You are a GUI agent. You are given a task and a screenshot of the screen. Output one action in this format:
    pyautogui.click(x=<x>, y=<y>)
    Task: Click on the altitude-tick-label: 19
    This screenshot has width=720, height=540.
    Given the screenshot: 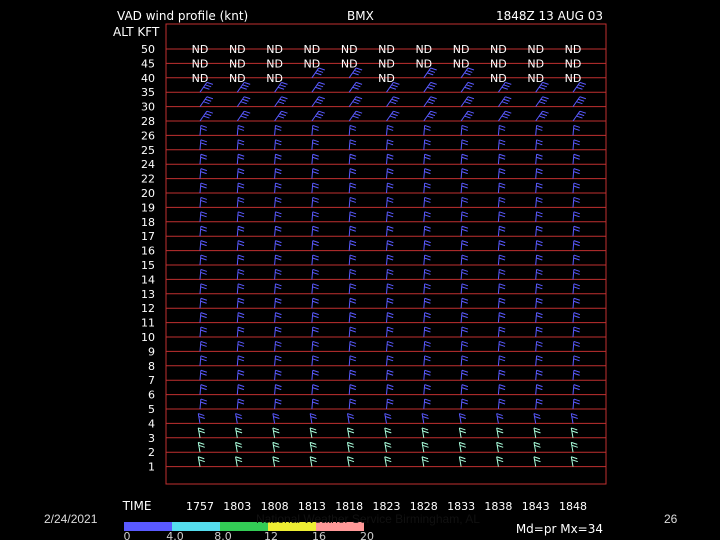 What is the action you would take?
    pyautogui.click(x=148, y=207)
    